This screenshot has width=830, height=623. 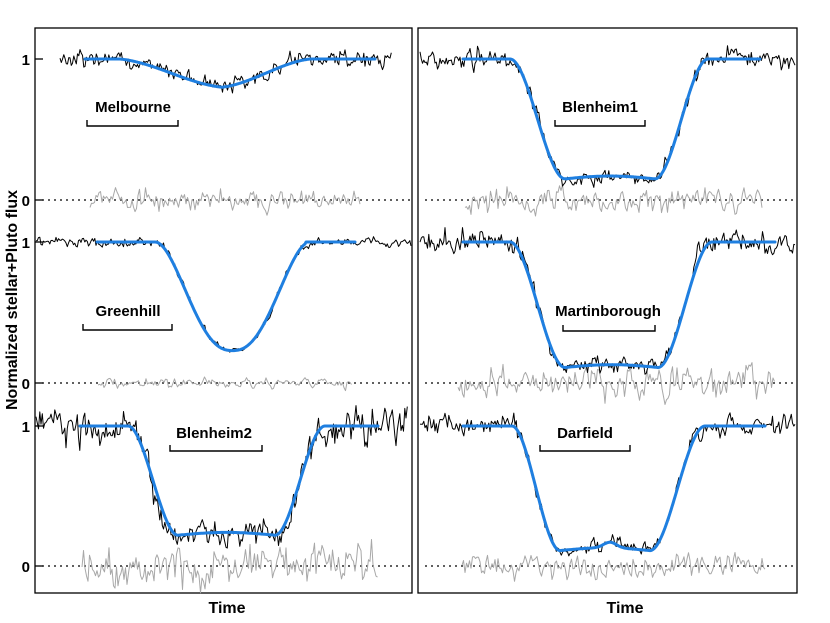 What do you see at coordinates (216, 448) in the screenshot?
I see `station-bracket-blenheim2` at bounding box center [216, 448].